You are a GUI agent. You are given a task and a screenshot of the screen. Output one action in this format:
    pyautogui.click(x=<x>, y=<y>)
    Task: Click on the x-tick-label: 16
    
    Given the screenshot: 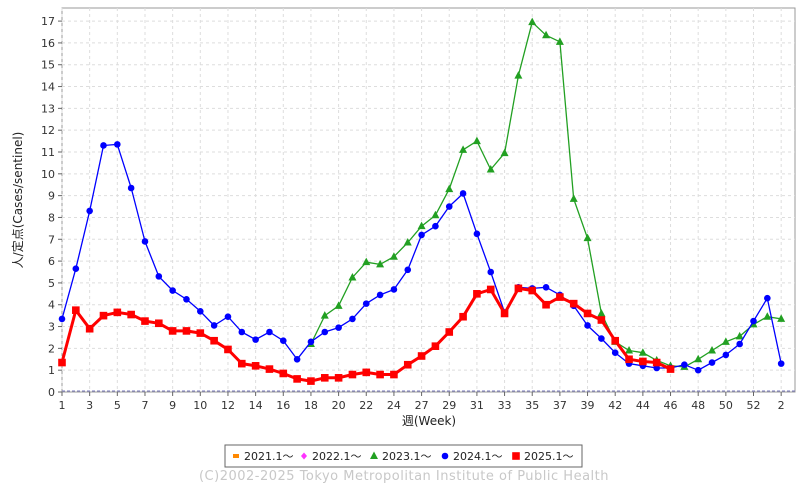 What is the action you would take?
    pyautogui.click(x=283, y=405)
    